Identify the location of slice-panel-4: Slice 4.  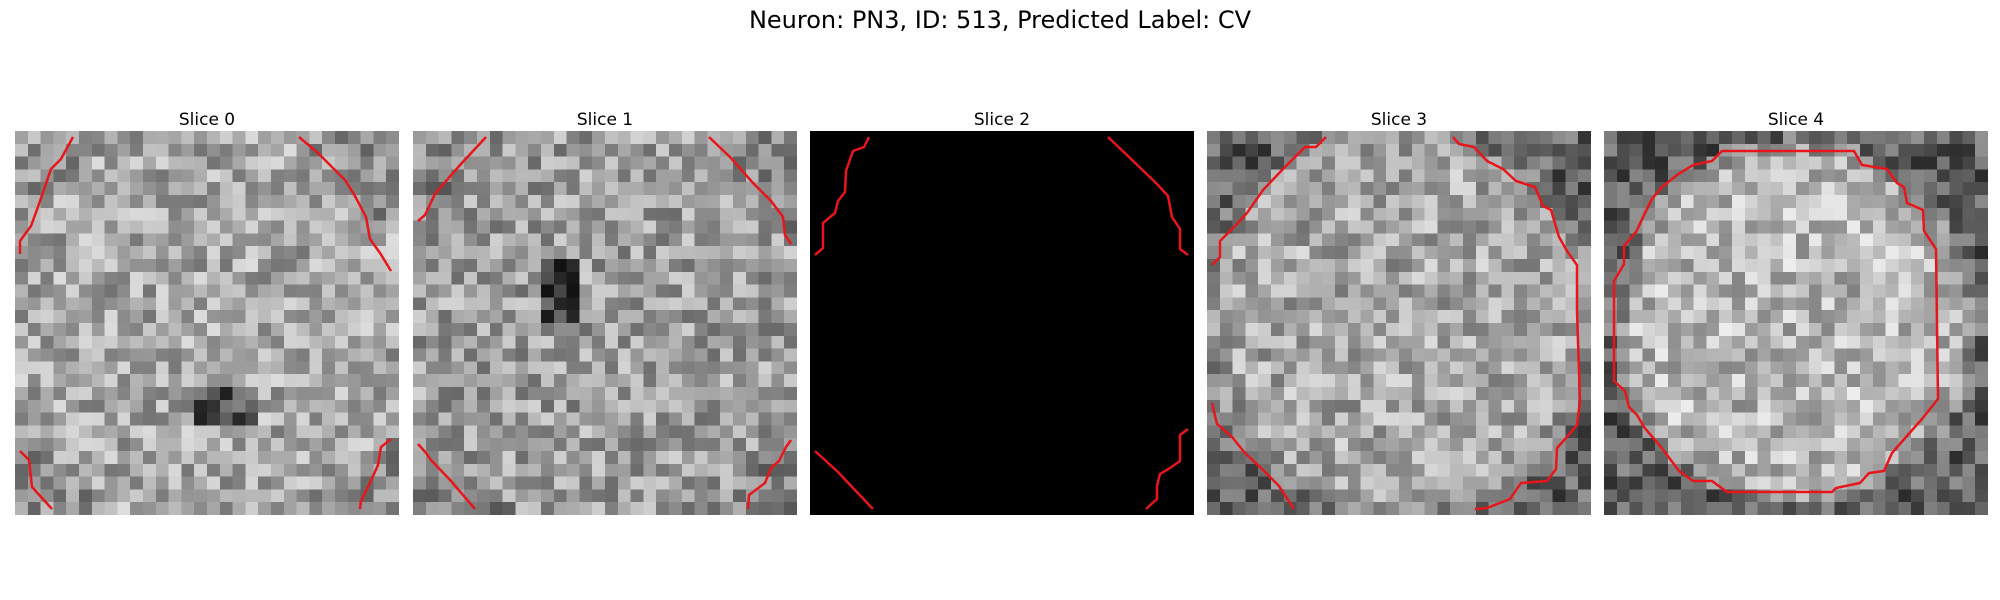
(1796, 312).